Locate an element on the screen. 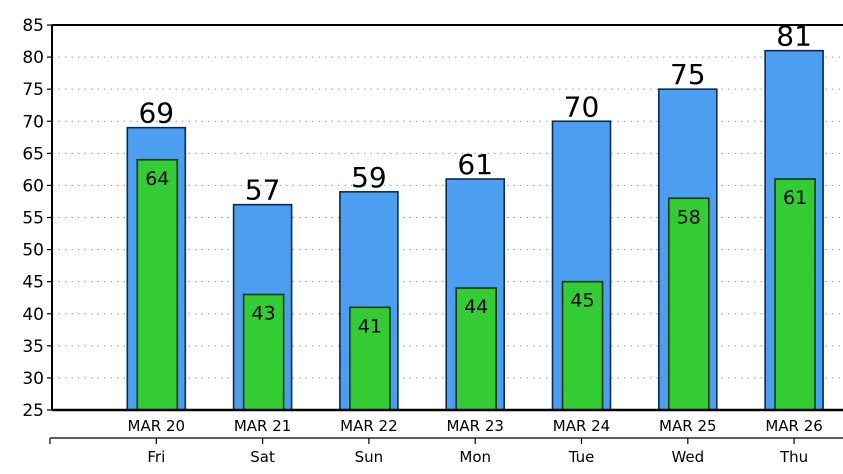  y-tick-label: 50 is located at coordinates (33, 251).